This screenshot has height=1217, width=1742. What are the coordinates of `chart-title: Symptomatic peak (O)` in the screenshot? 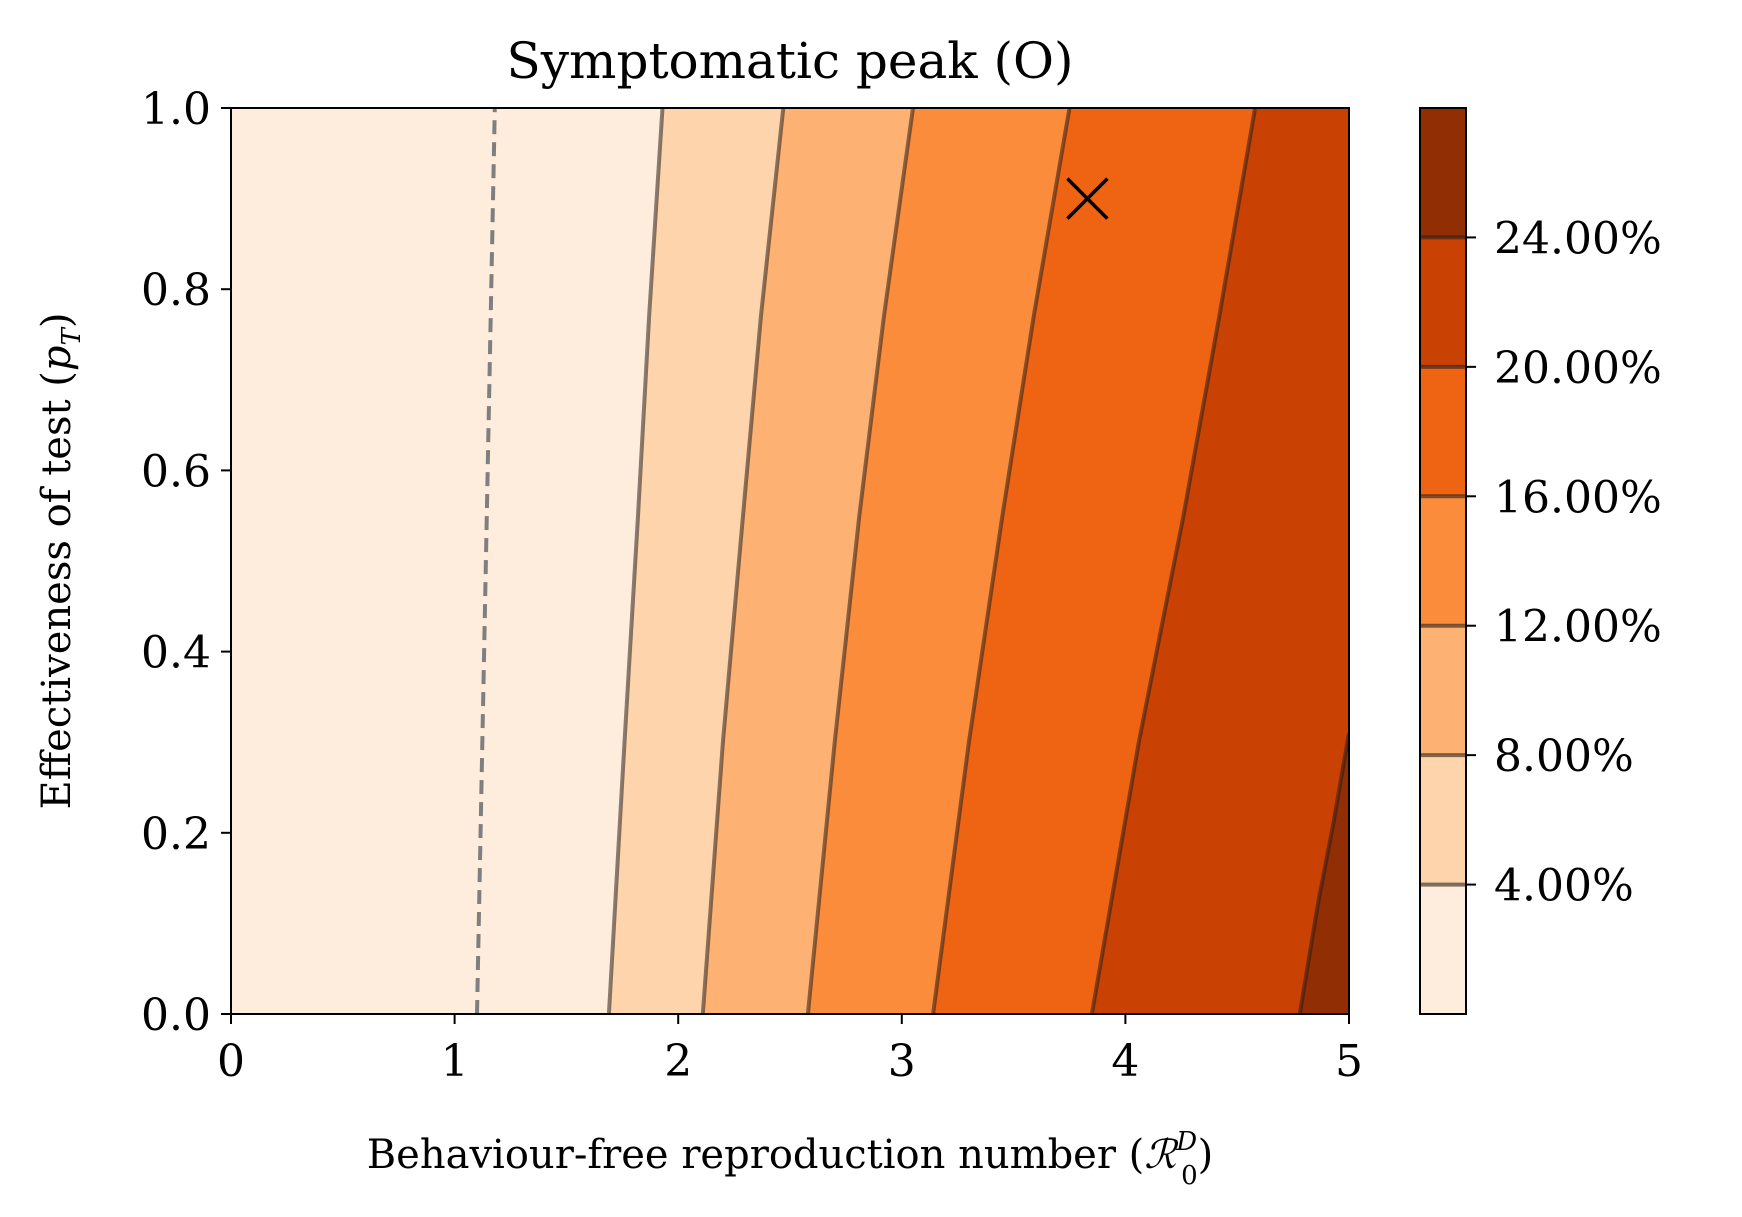 It's located at (790, 61).